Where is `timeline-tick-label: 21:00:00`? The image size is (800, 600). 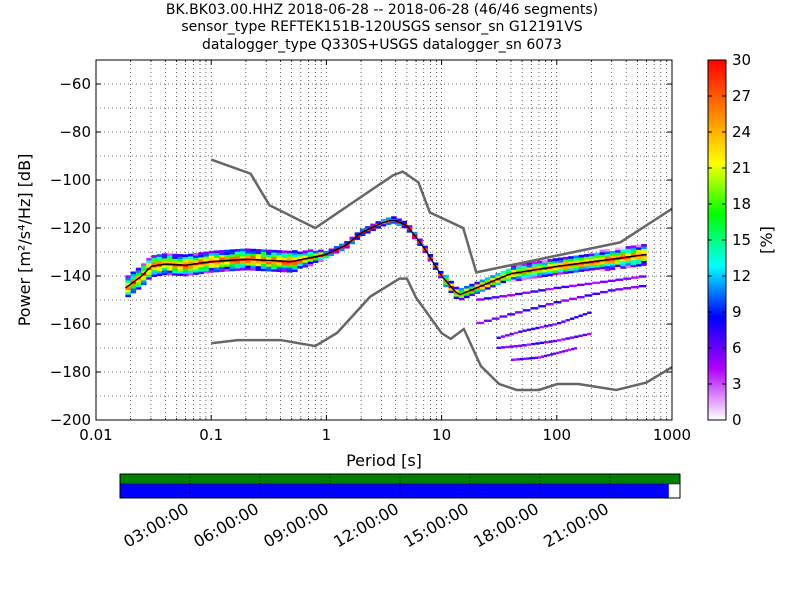
timeline-tick-label: 21:00:00 is located at coordinates (576, 525).